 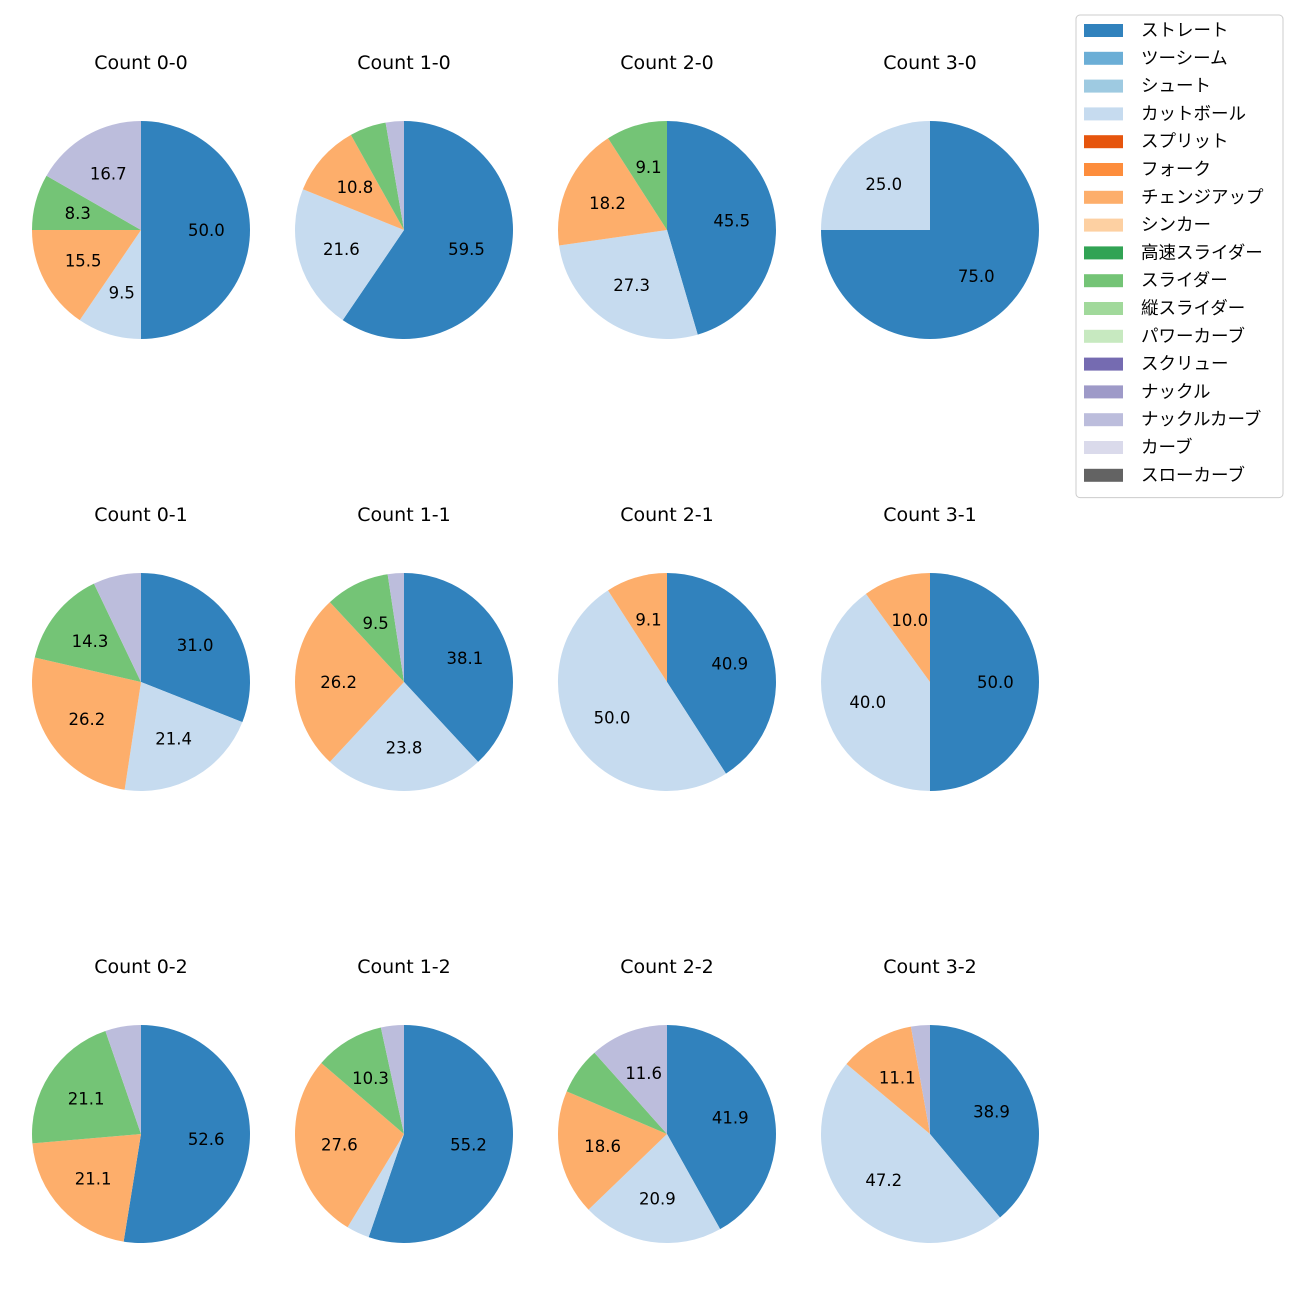 I want to click on slice-label: 25.0, so click(x=883, y=184).